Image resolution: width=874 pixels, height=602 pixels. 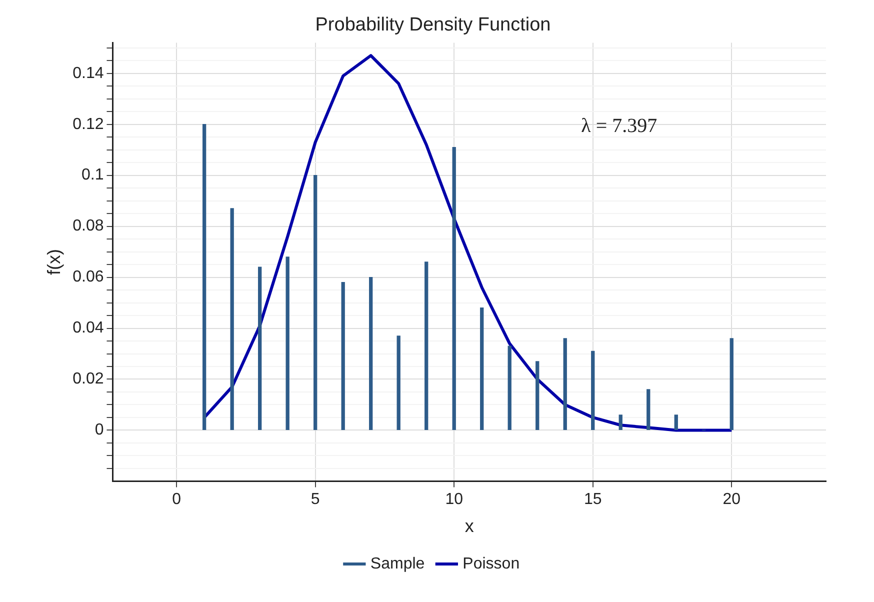 I want to click on y-tick-label: 0.1, so click(x=92, y=175).